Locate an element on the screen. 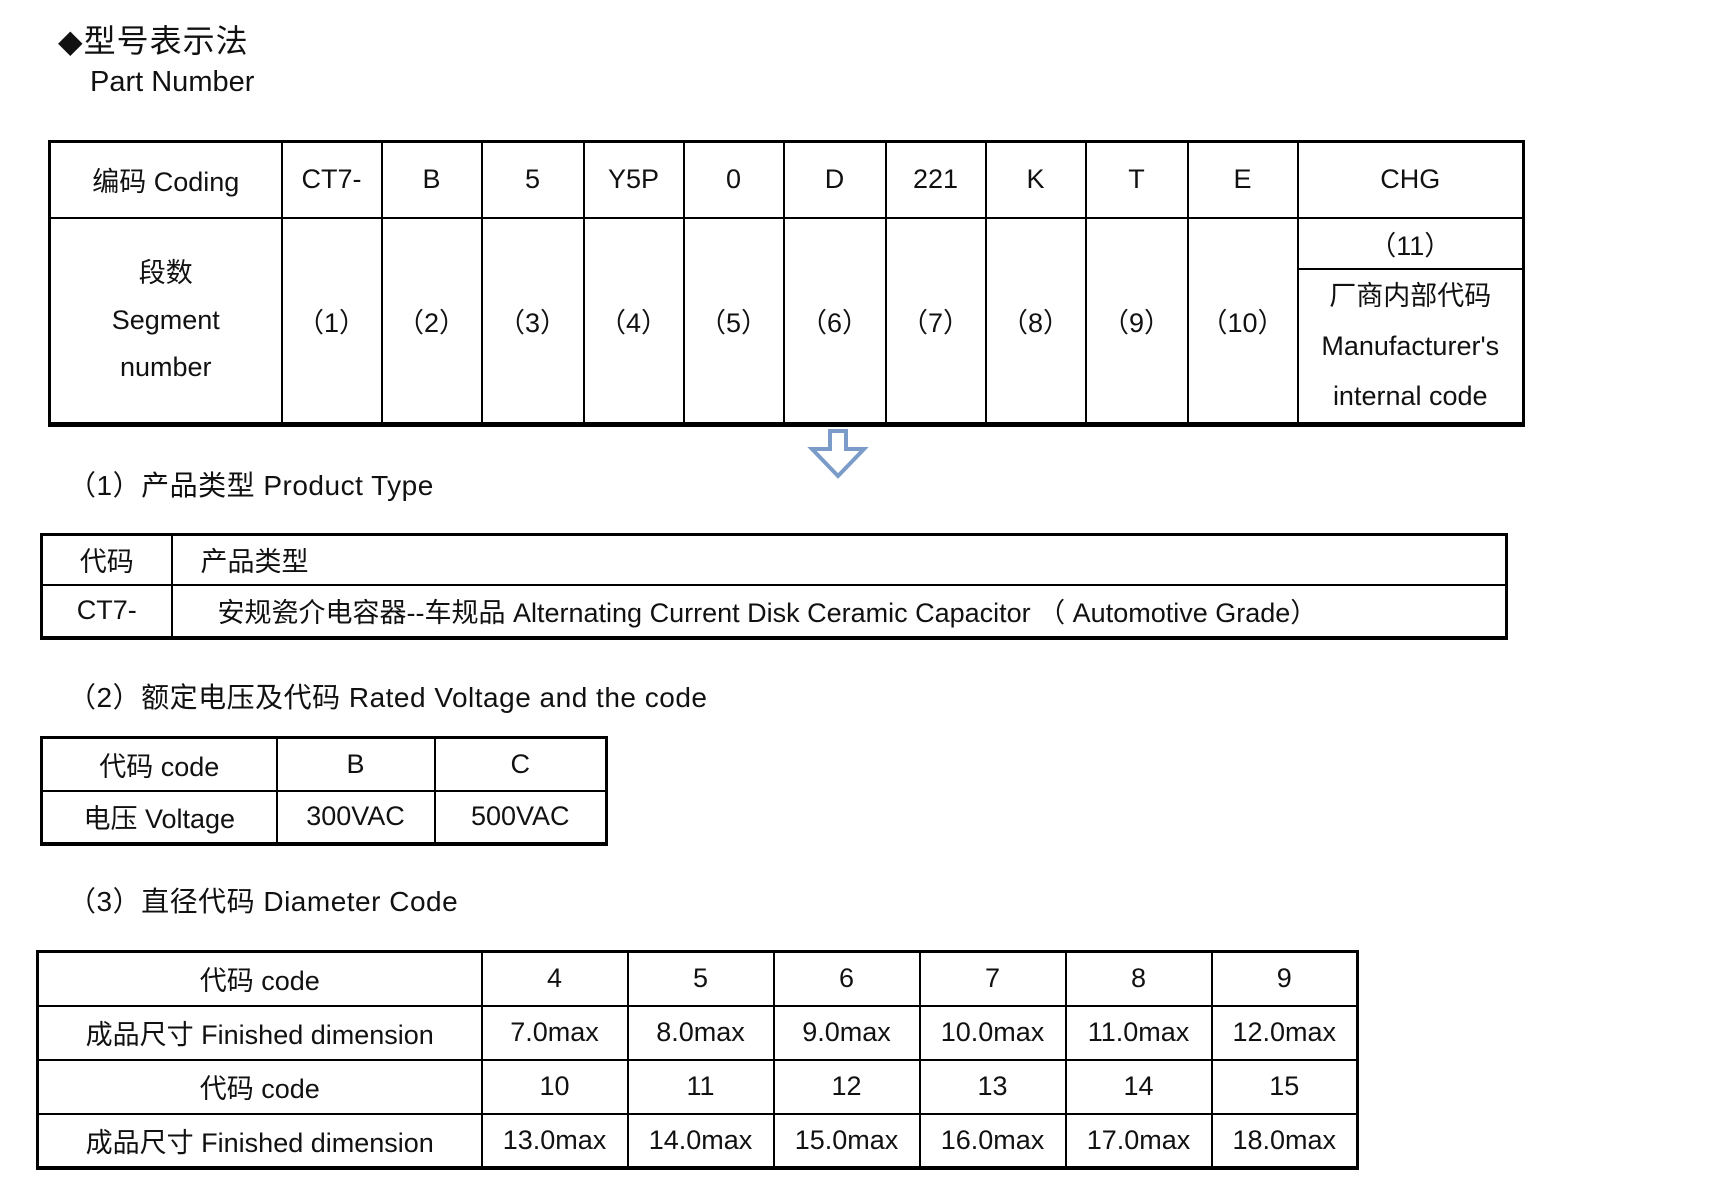  code-cell: 221 is located at coordinates (935, 179).